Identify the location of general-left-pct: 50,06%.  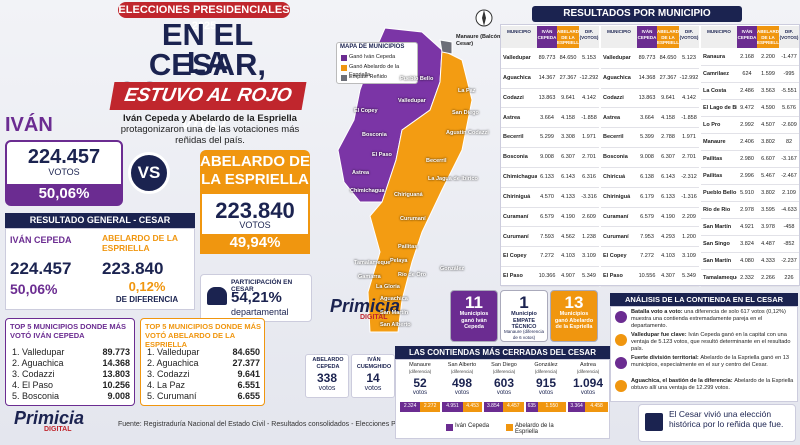
(34, 289).